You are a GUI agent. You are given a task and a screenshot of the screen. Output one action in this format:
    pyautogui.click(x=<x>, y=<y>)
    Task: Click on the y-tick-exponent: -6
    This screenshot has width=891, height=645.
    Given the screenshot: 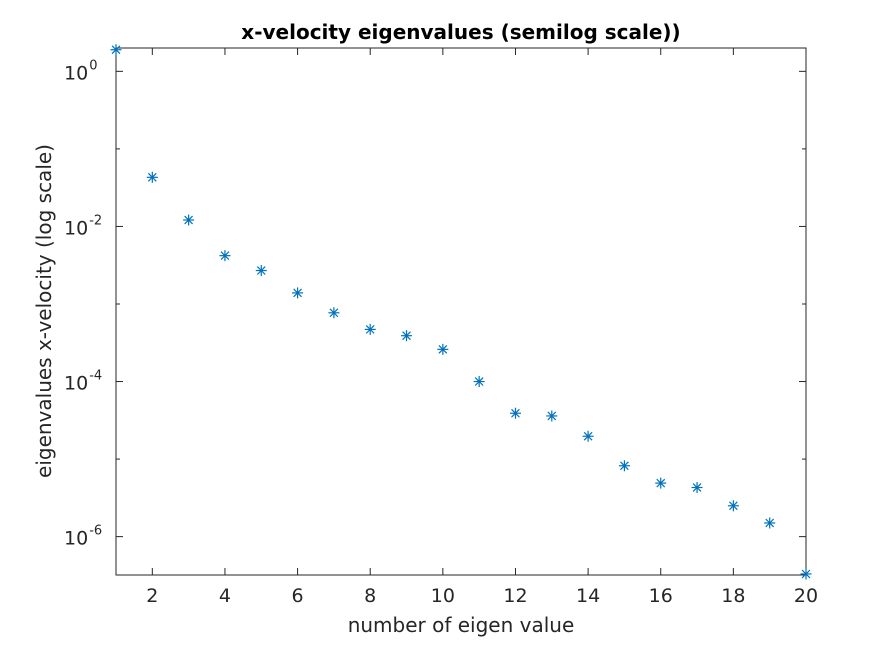 What is the action you would take?
    pyautogui.click(x=95, y=531)
    